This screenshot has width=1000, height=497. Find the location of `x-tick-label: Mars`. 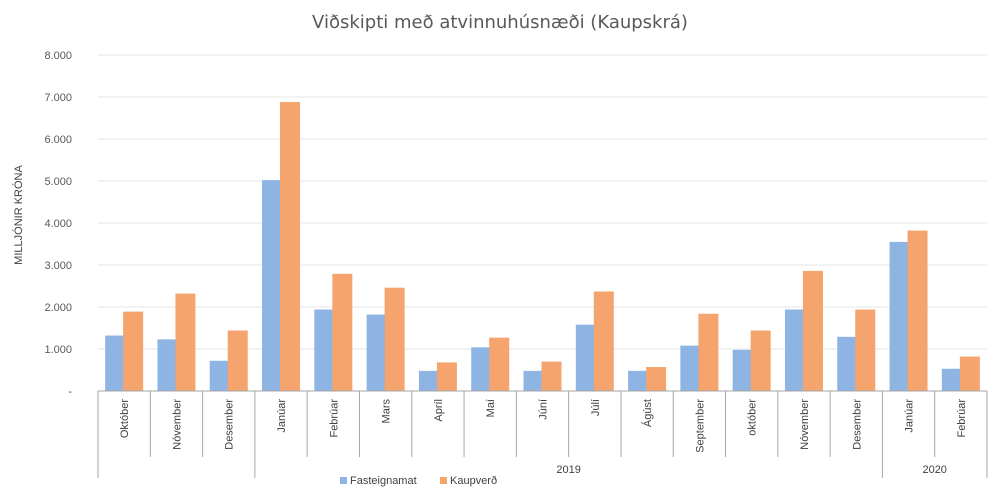

x-tick-label: Mars is located at coordinates (387, 411).